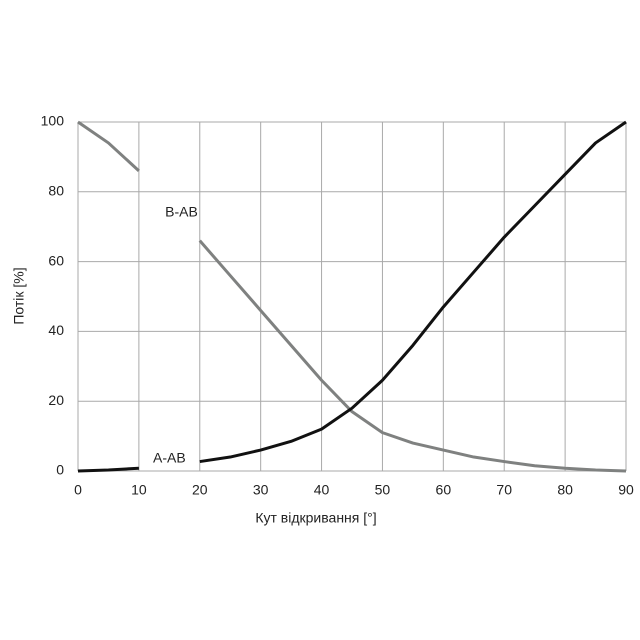 The image size is (640, 640). Describe the element at coordinates (169, 457) in the screenshot. I see `series-label: A-AB` at that location.